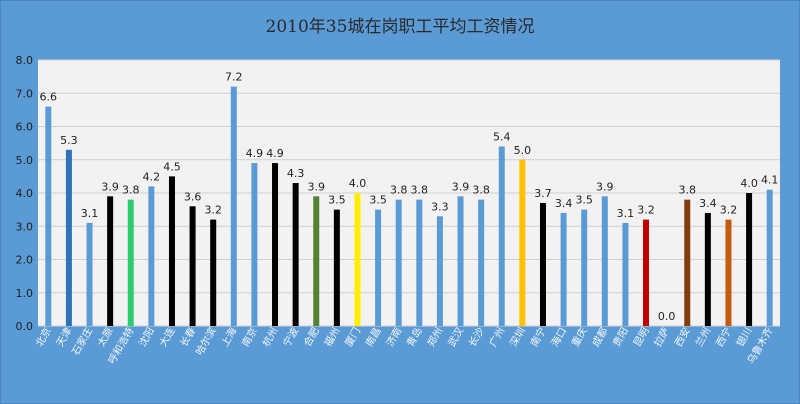 Image resolution: width=800 pixels, height=404 pixels. What do you see at coordinates (25, 60) in the screenshot?
I see `y-tick-label: 8.0` at bounding box center [25, 60].